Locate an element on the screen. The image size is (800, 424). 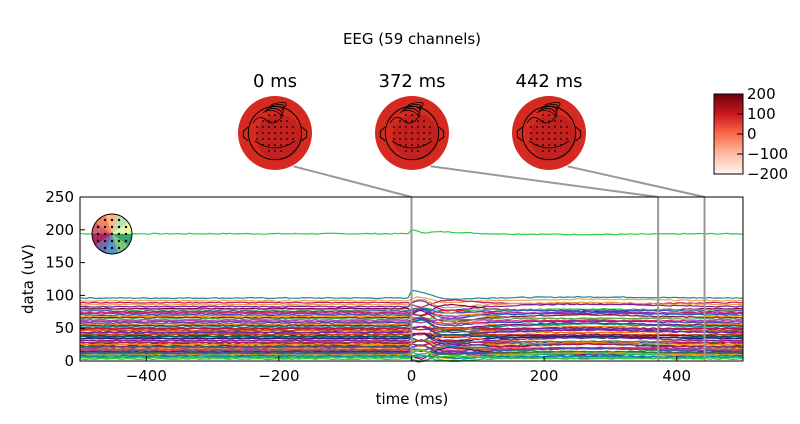
topomap-field is located at coordinates (553, 137).